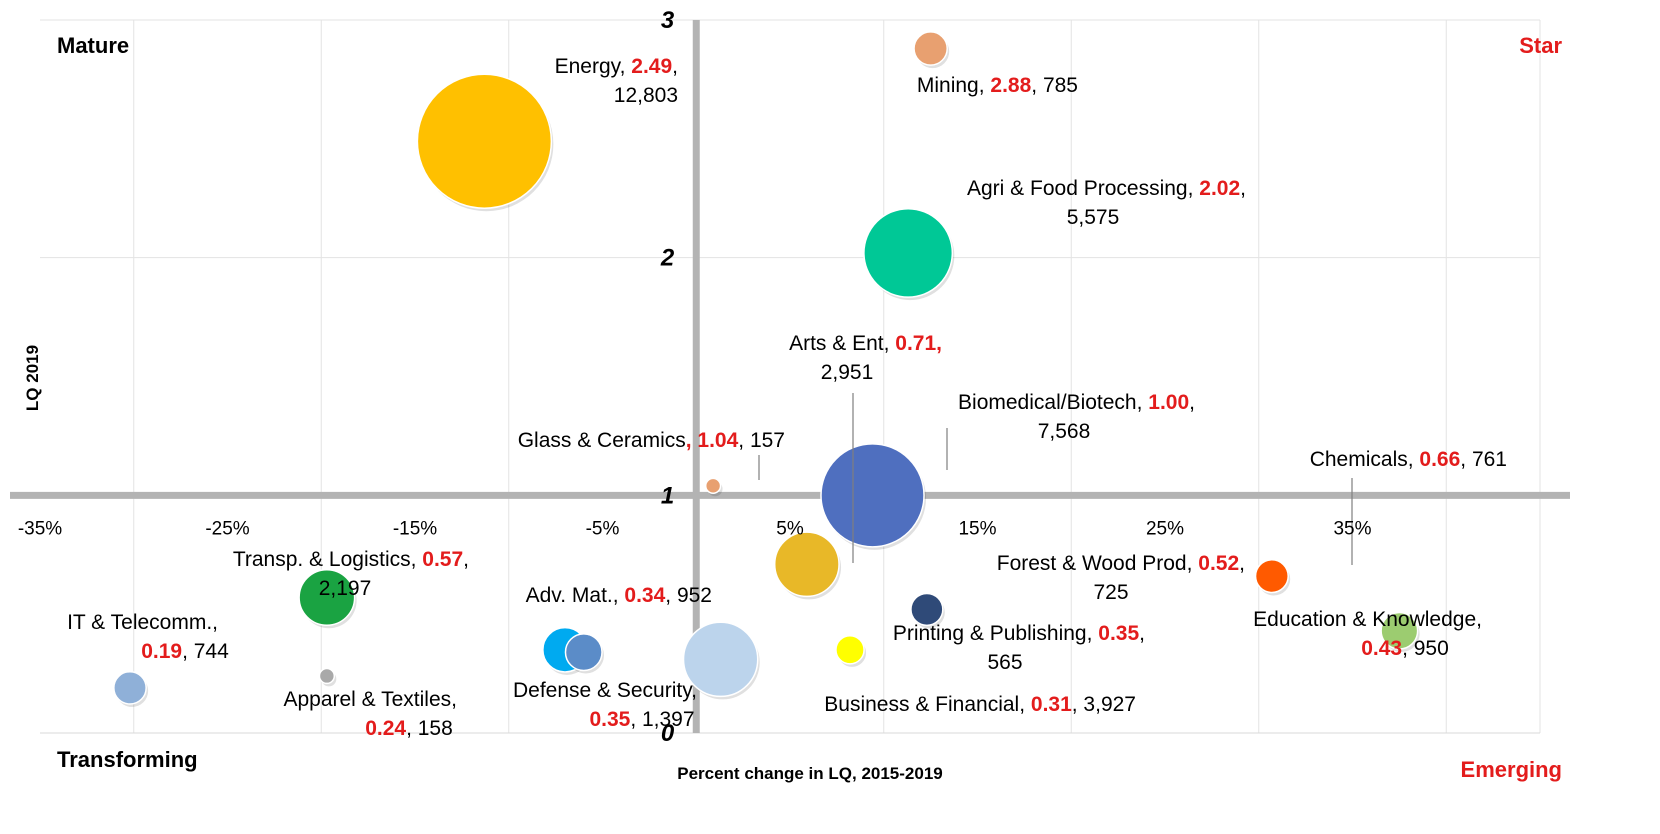 The image size is (1660, 834). What do you see at coordinates (1271, 576) in the screenshot?
I see `bubble-chemicals` at bounding box center [1271, 576].